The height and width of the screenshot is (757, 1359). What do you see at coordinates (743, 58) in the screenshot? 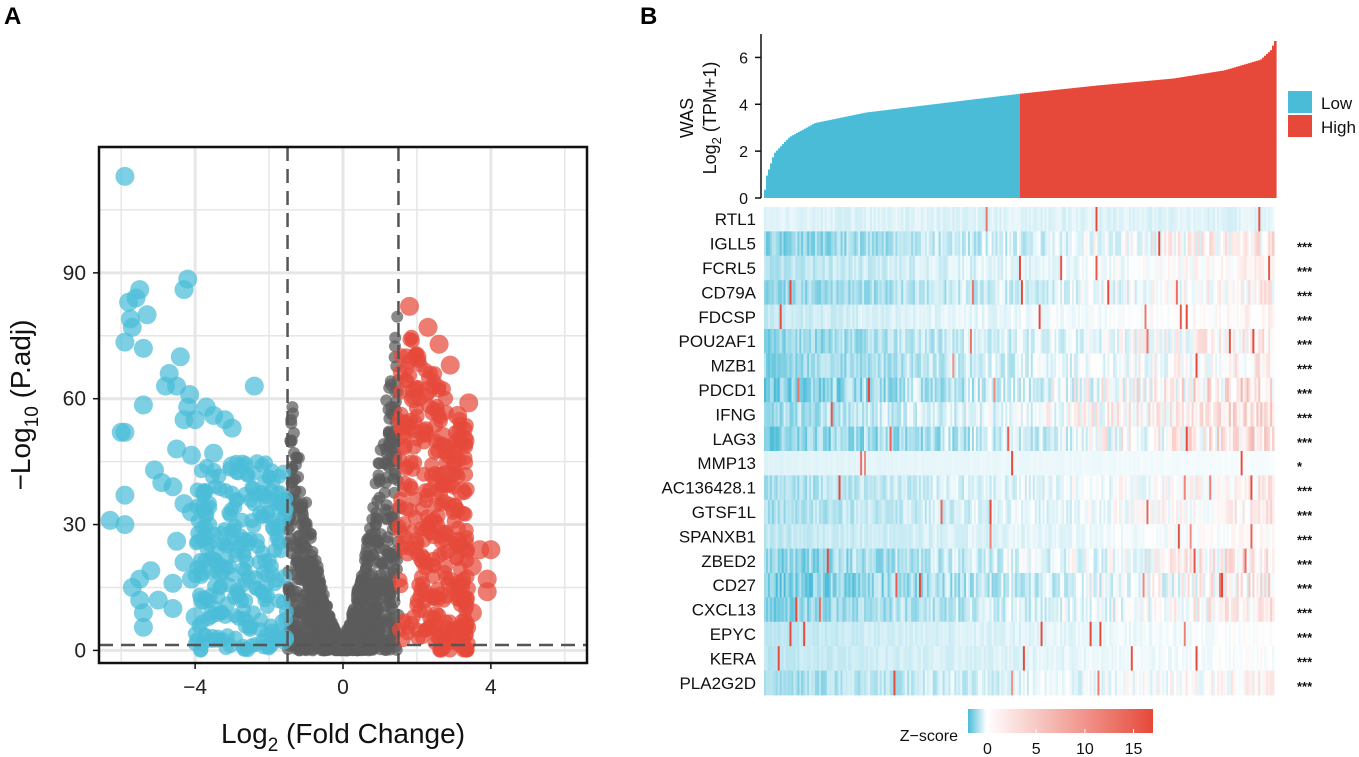
I see `bar-y-tick-label: 6` at bounding box center [743, 58].